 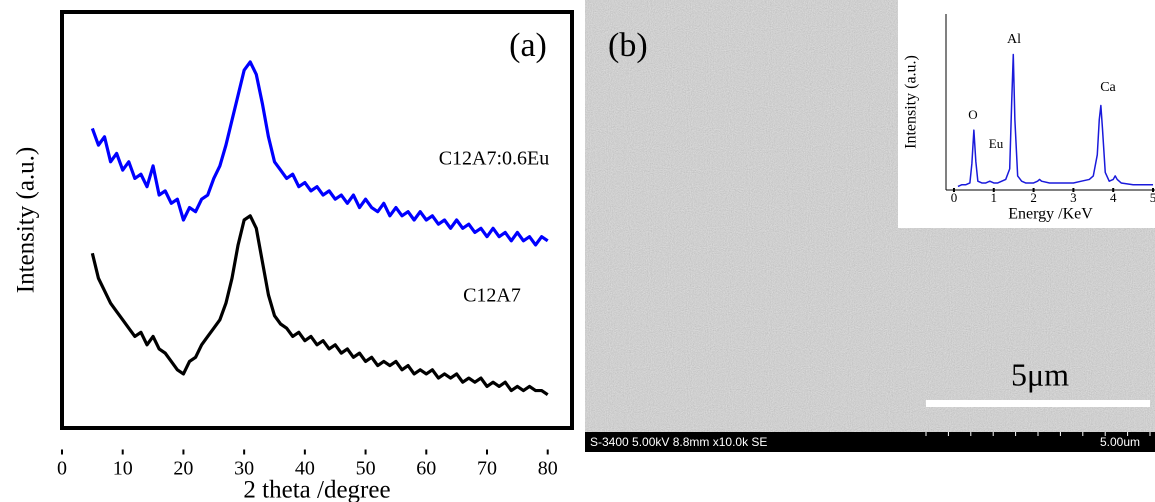 What do you see at coordinates (996, 143) in the screenshot?
I see `annotation: Eu` at bounding box center [996, 143].